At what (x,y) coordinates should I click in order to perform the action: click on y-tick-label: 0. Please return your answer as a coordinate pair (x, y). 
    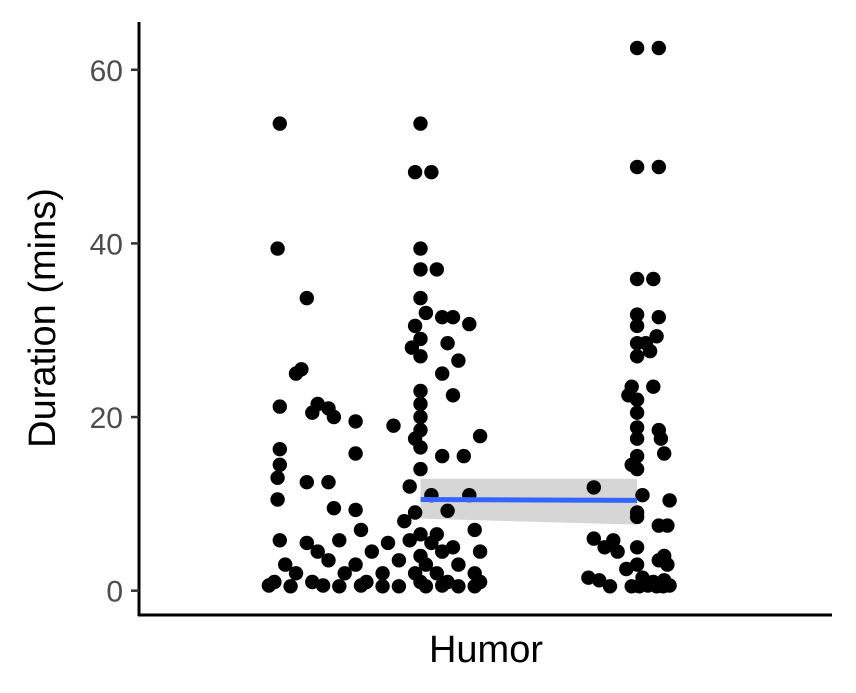
    Looking at the image, I should click on (114, 592).